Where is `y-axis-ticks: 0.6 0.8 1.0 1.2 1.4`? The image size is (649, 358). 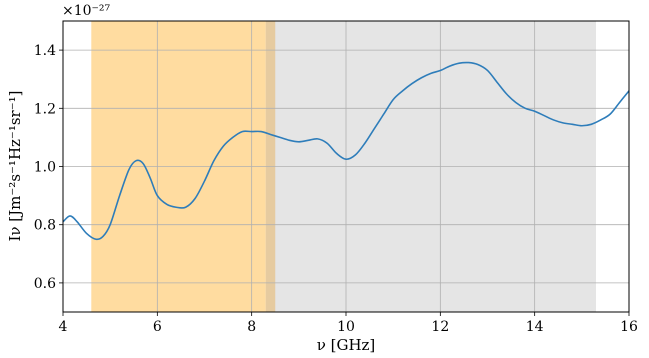
y-axis-ticks: 0.6 0.8 1.0 1.2 1.4 is located at coordinates (48, 167).